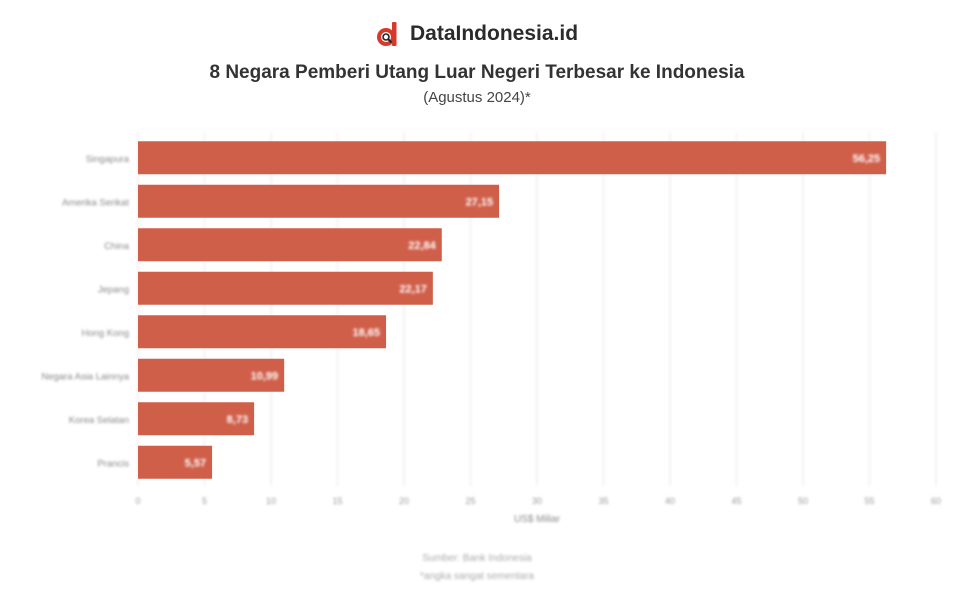 The image size is (954, 596). I want to click on brand-name: DataIndonesia.id, so click(494, 33).